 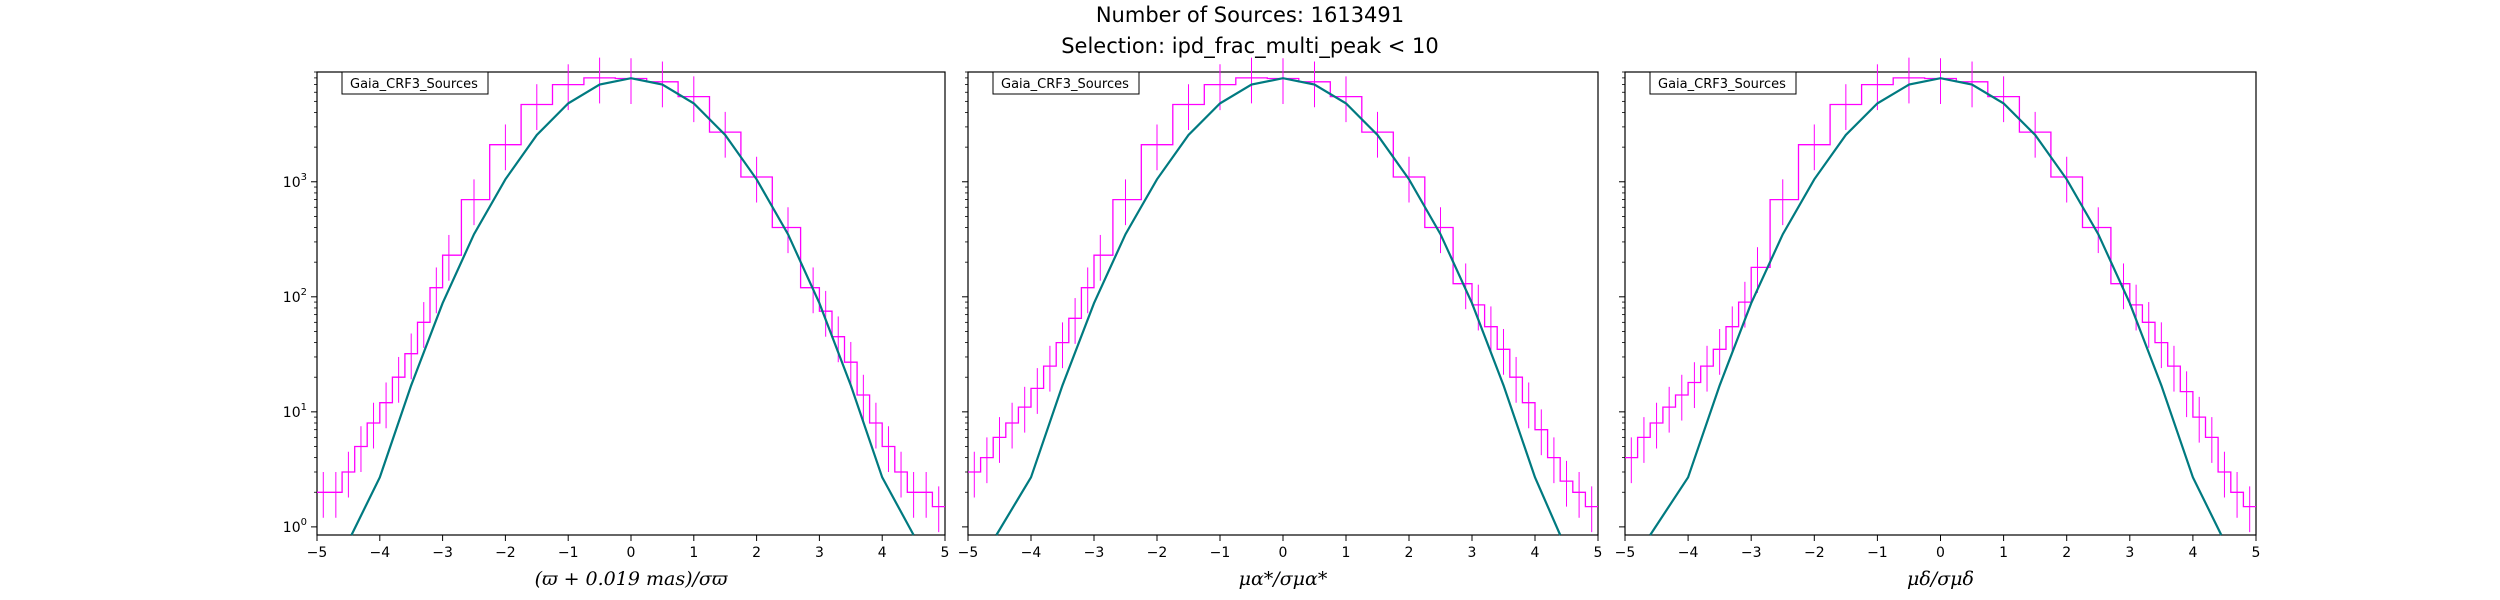 I want to click on figure-subtitle: Selection: ipd_frac_multi_peak < 10, so click(x=1250, y=46).